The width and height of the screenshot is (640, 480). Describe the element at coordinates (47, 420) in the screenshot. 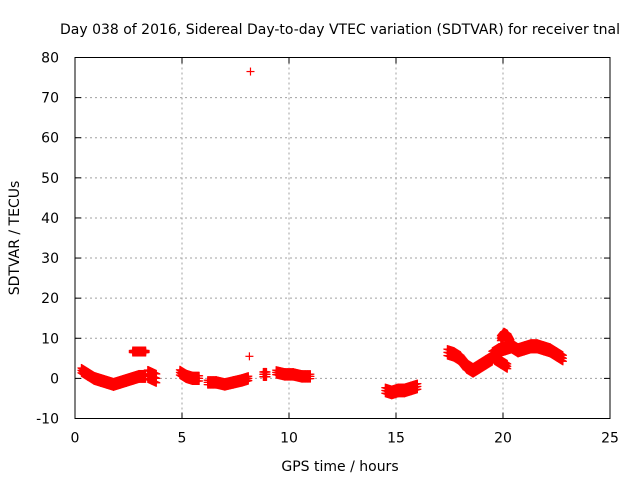

I see `y-tick-label: -10` at that location.